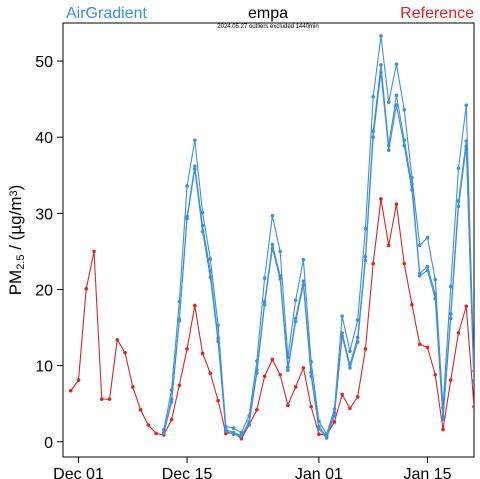 The height and width of the screenshot is (479, 480). What do you see at coordinates (437, 13) in the screenshot?
I see `reference-label: Reference` at bounding box center [437, 13].